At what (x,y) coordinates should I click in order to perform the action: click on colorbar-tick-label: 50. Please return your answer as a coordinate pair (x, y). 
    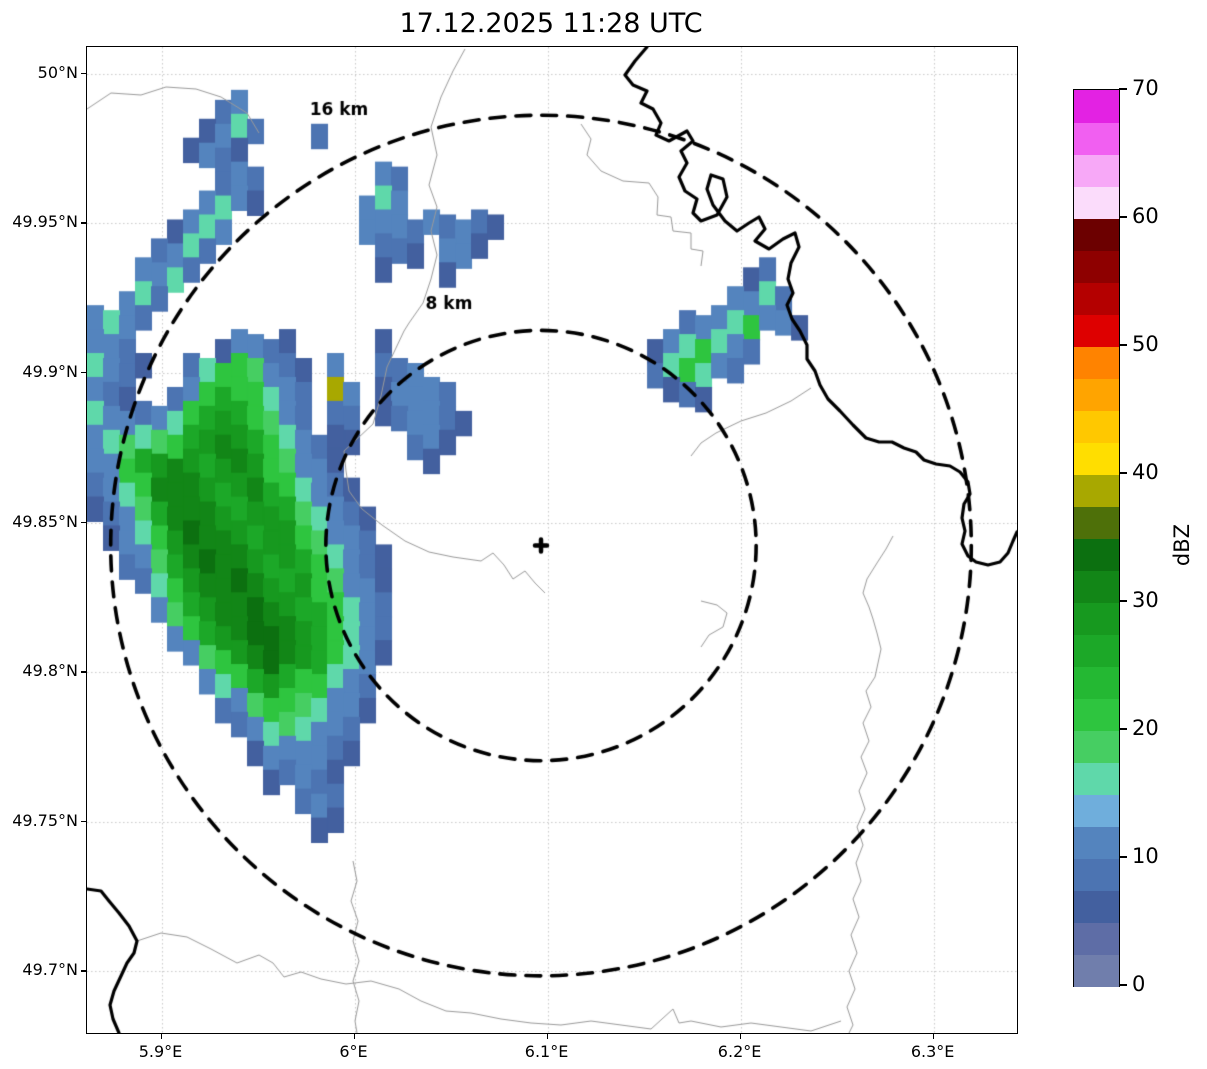
    Looking at the image, I should click on (1145, 344).